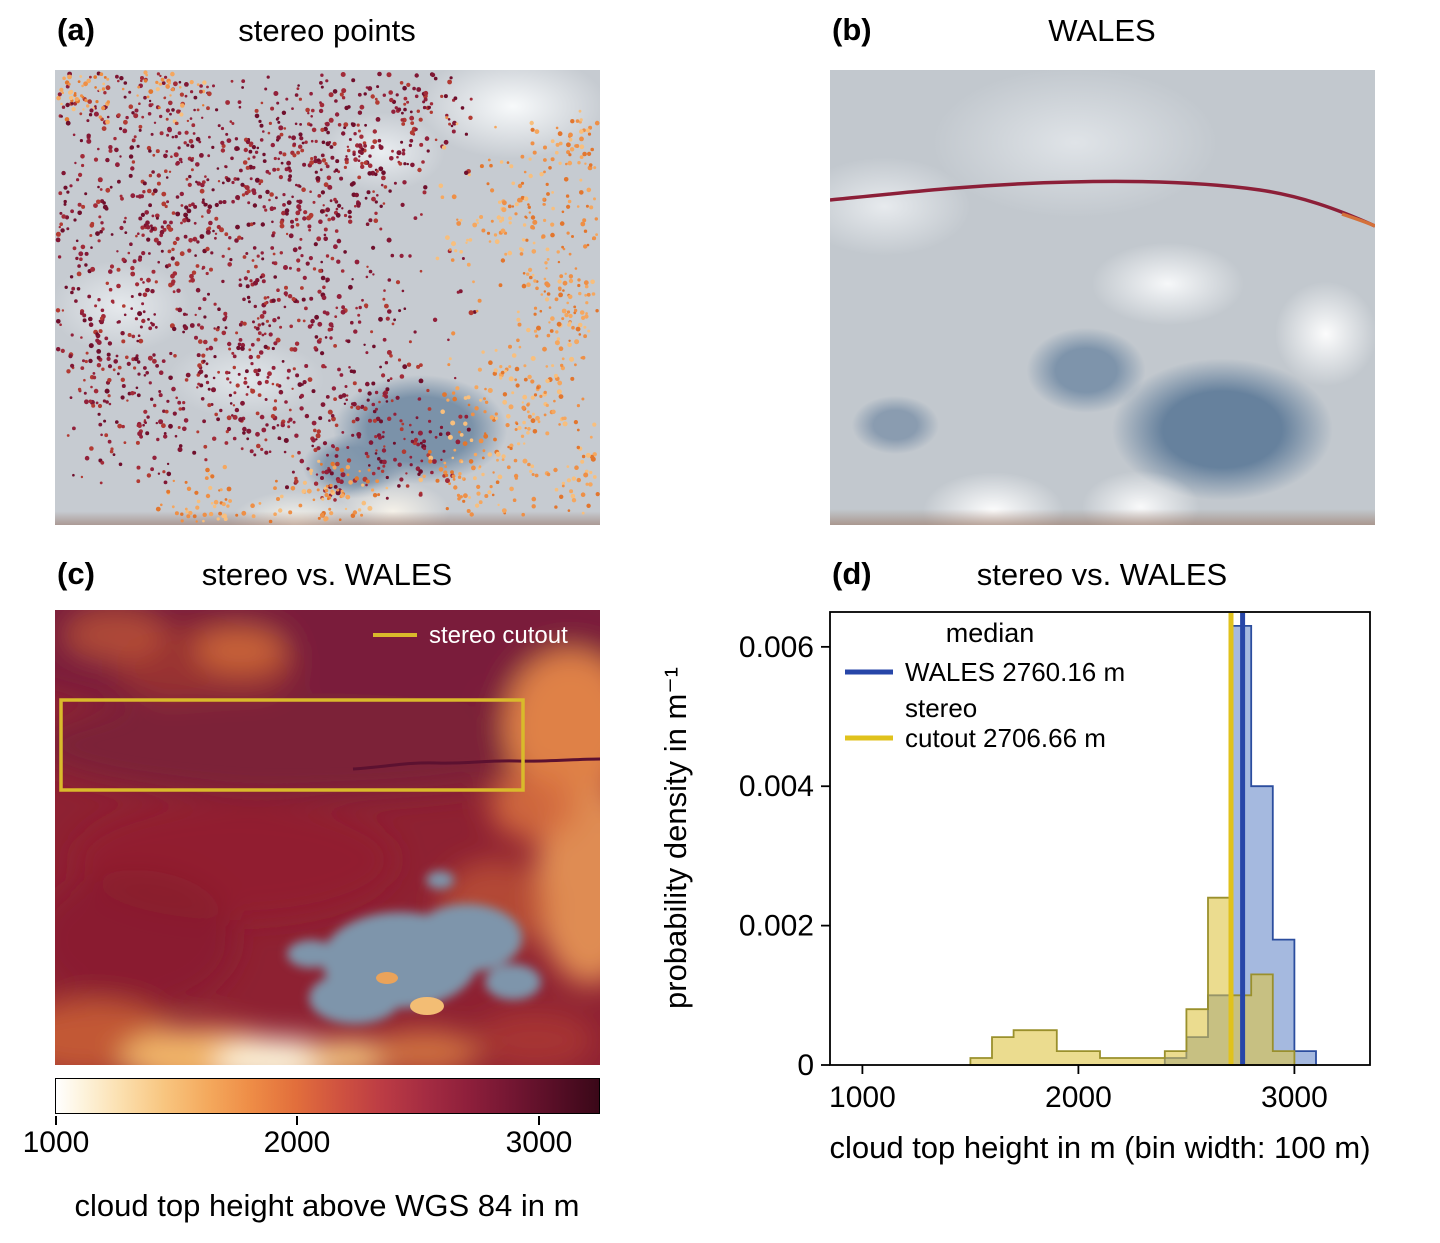 The height and width of the screenshot is (1243, 1440). What do you see at coordinates (76, 29) in the screenshot?
I see `panel-a-label: (a)` at bounding box center [76, 29].